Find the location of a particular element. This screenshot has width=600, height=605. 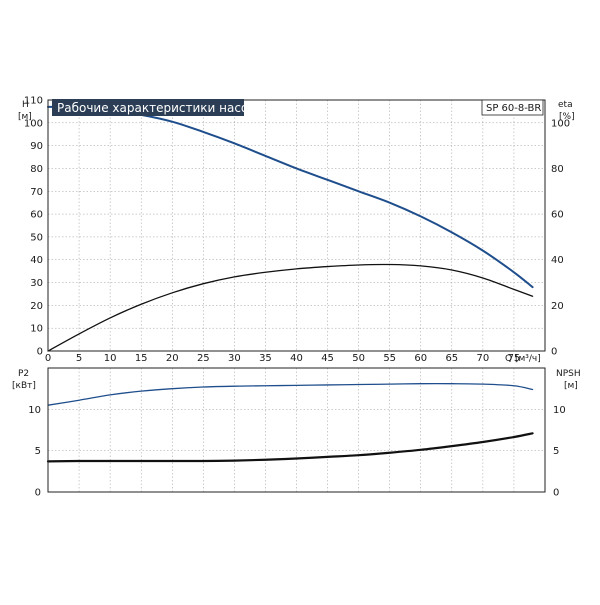

flow-tick-label: 70 is located at coordinates (483, 358).